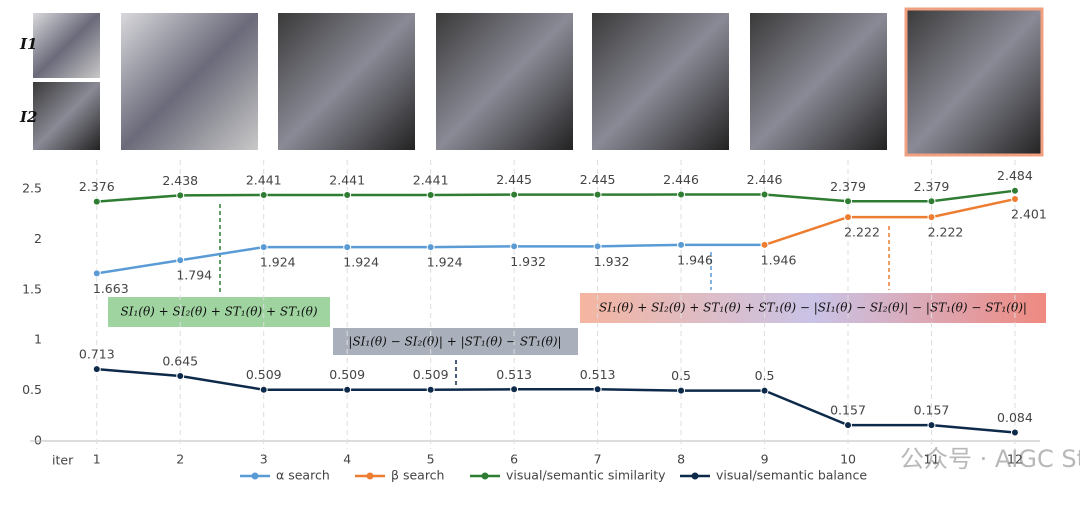  I want to click on y-tick-label: 0, so click(38, 440).